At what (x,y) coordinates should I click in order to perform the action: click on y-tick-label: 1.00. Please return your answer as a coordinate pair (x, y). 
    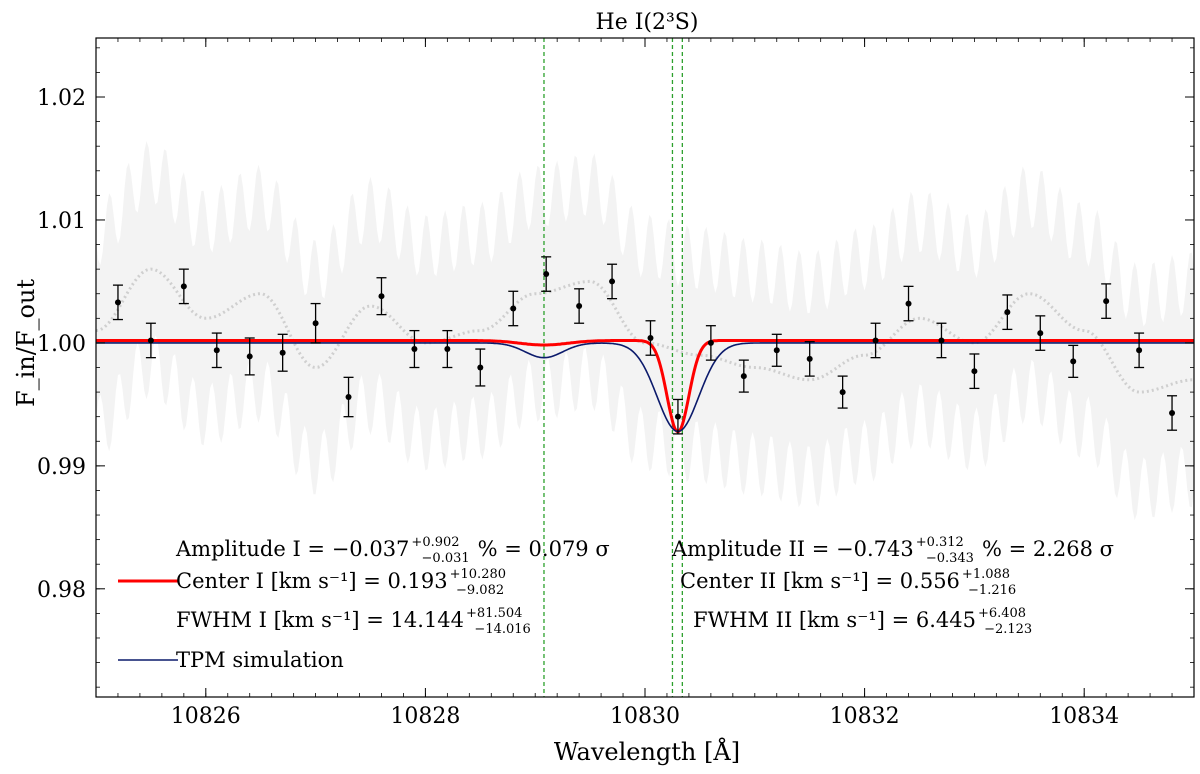
    Looking at the image, I should click on (61, 344).